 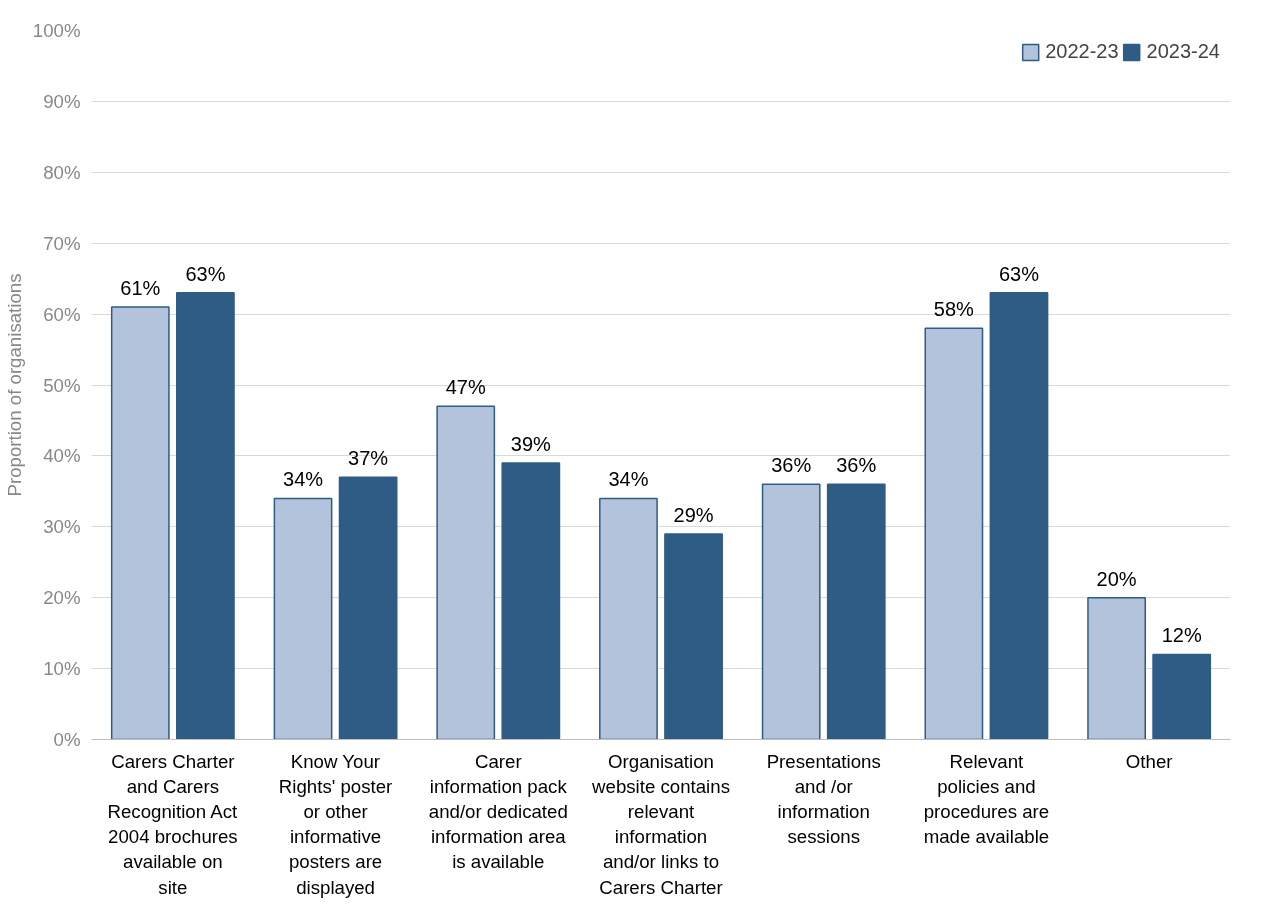 What do you see at coordinates (660, 824) in the screenshot?
I see `x-tick-label: Organisation website contains relevant information and/or links to Carers Charter` at bounding box center [660, 824].